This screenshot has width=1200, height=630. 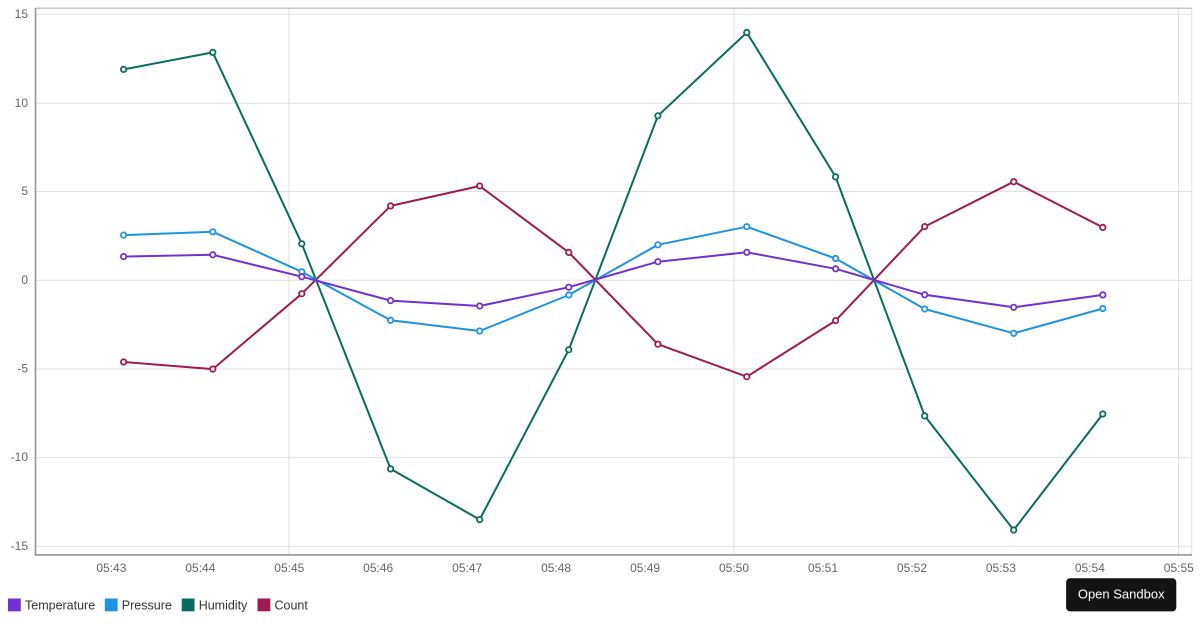 I want to click on svg-text: 15, so click(x=22, y=14).